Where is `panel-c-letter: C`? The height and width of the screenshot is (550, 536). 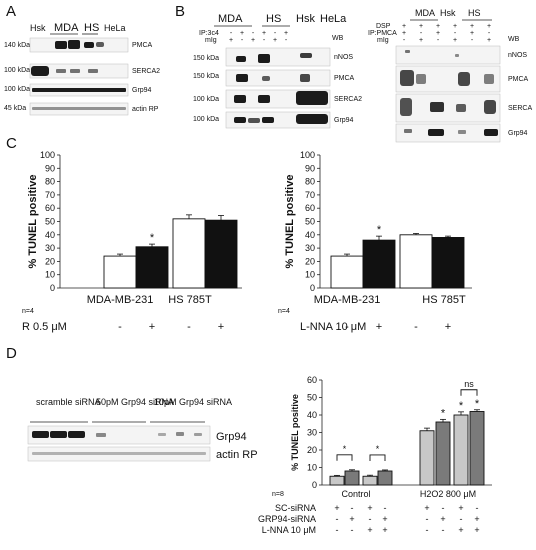
panel-c-letter: C is located at coordinates (11, 143).